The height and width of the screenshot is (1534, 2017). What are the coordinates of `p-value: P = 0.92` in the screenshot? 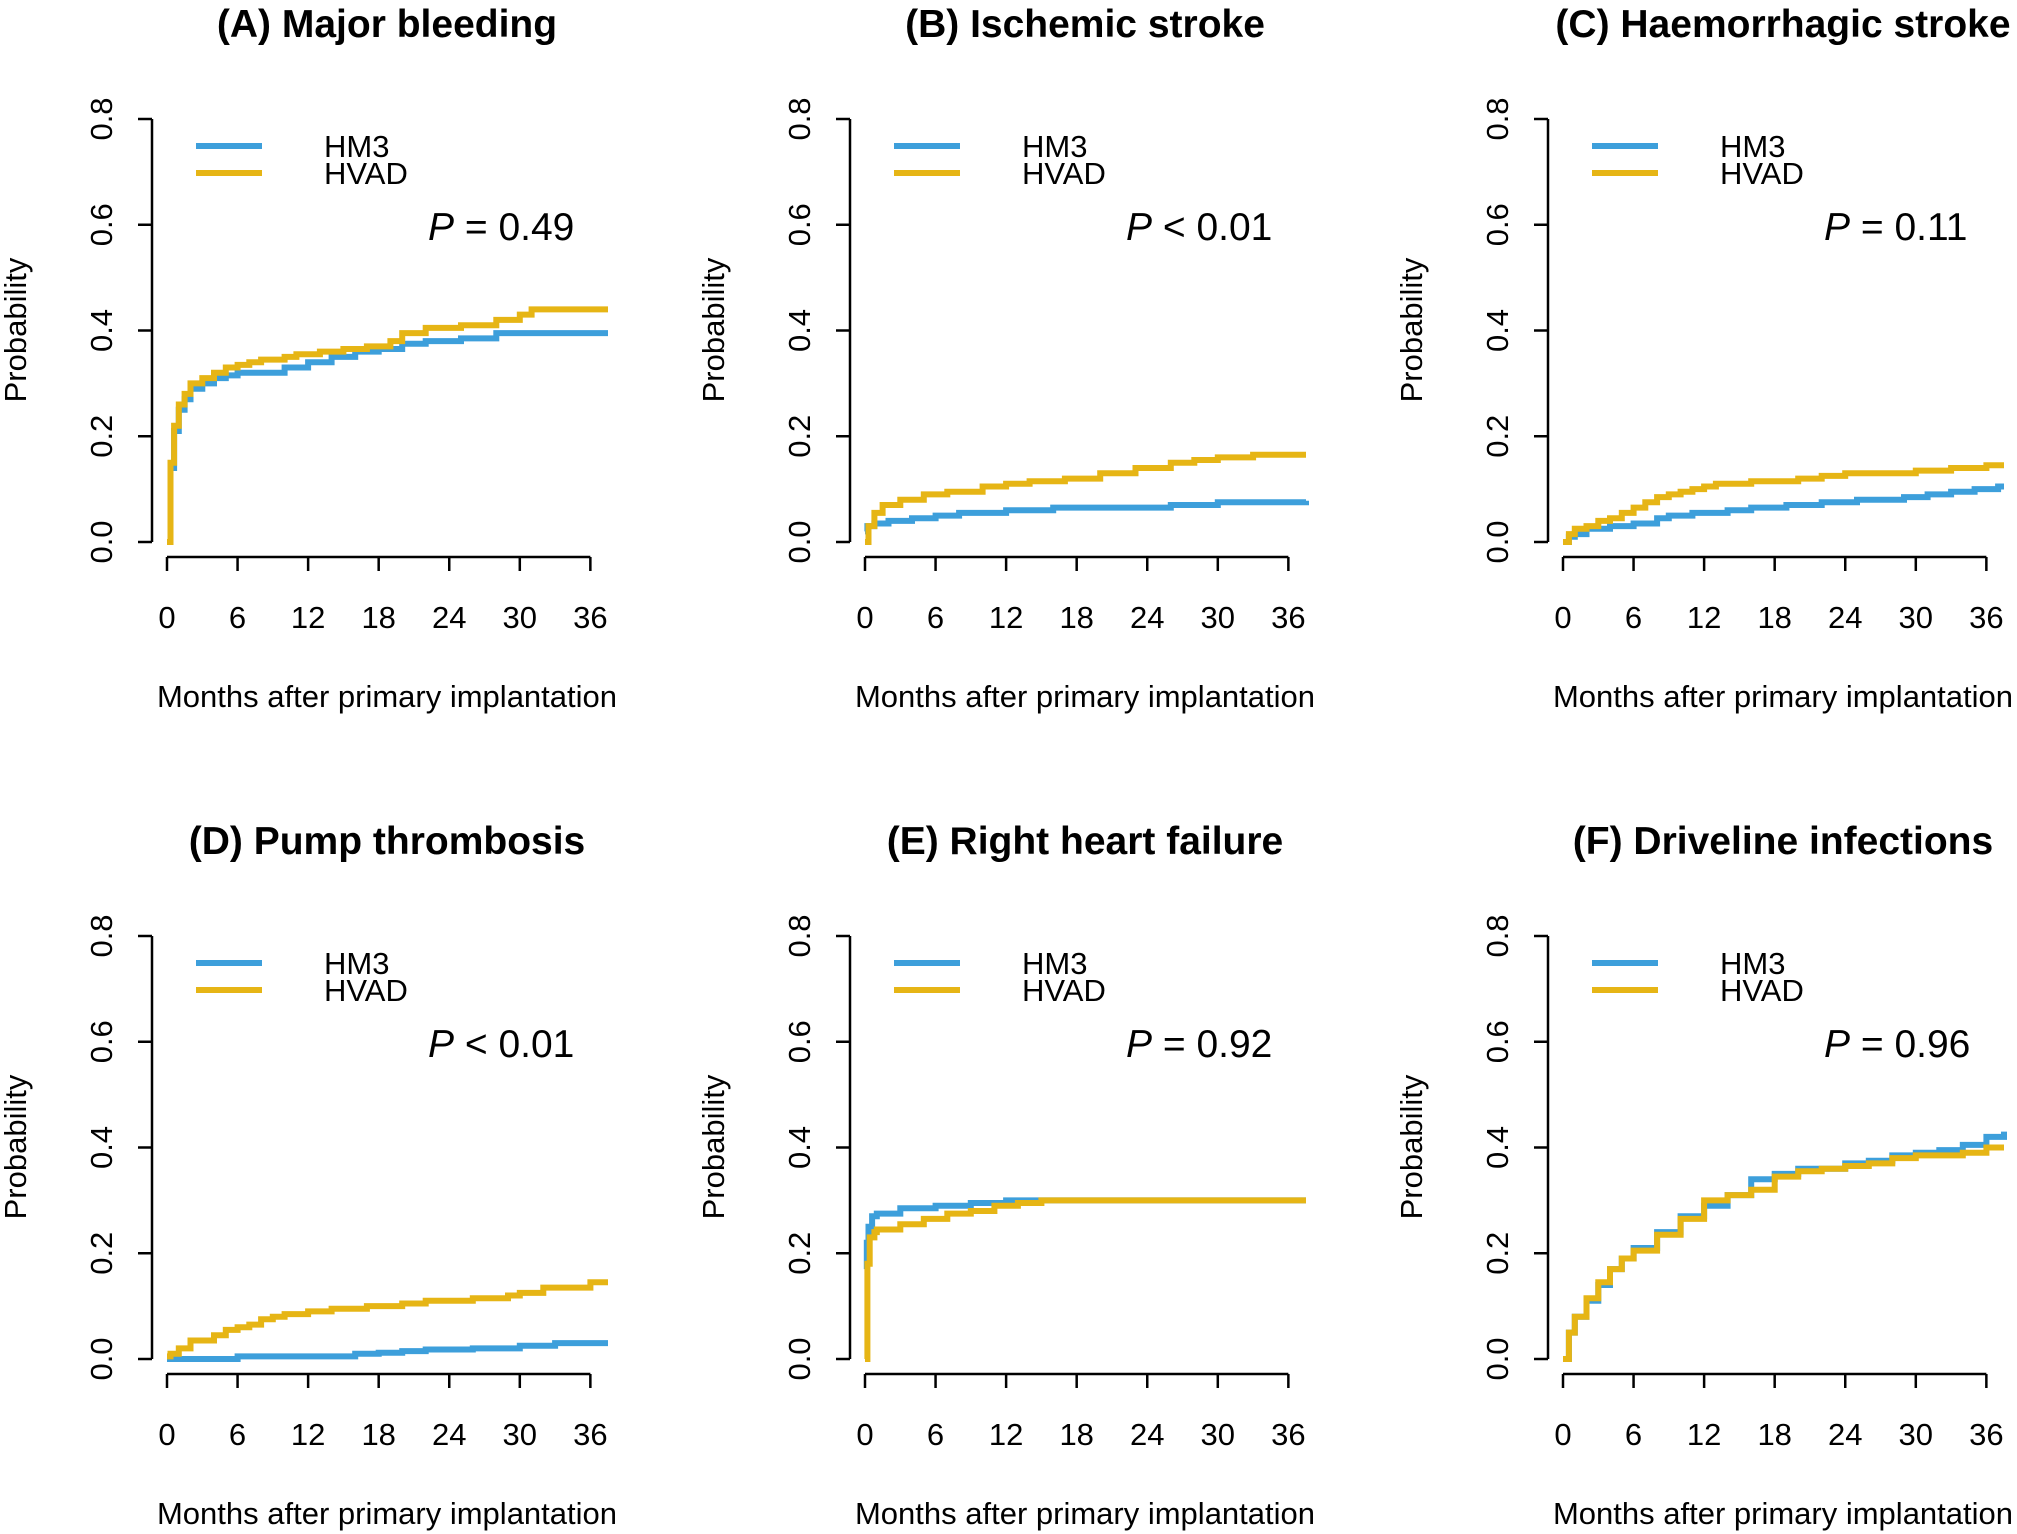 It's located at (1199, 1044).